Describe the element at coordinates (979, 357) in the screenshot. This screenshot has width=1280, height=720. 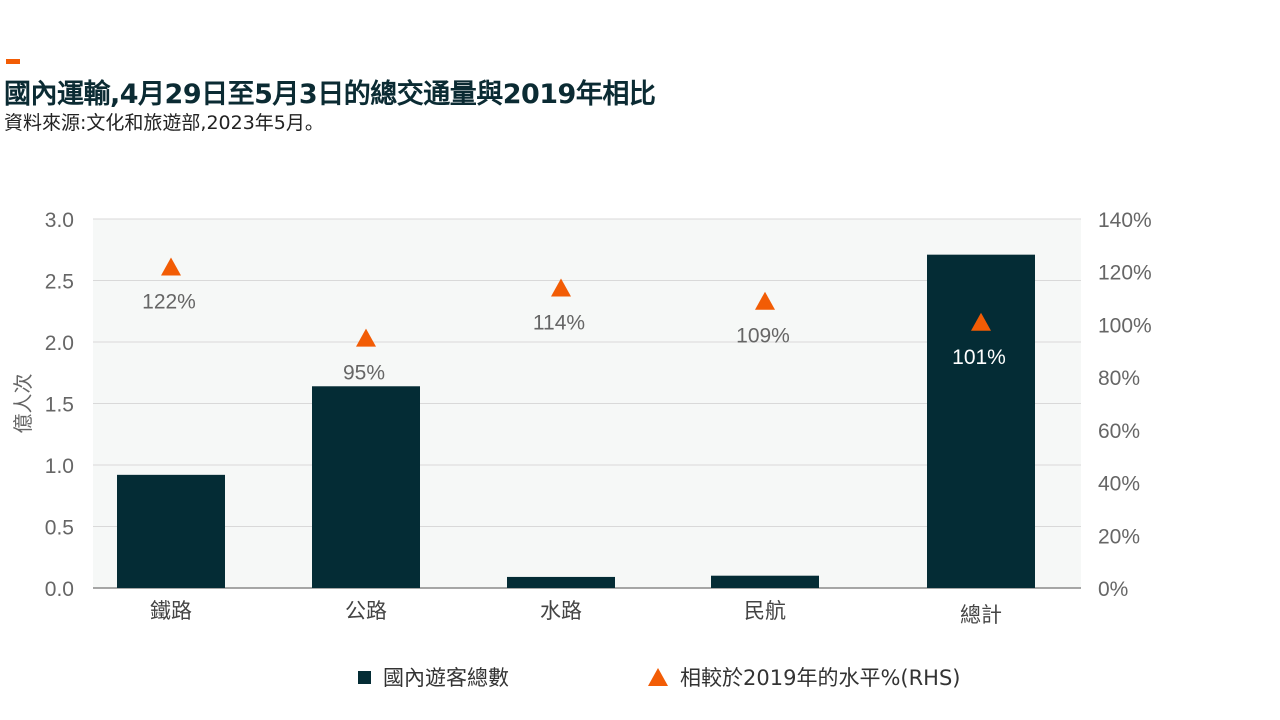
I see `data-label: 101%` at that location.